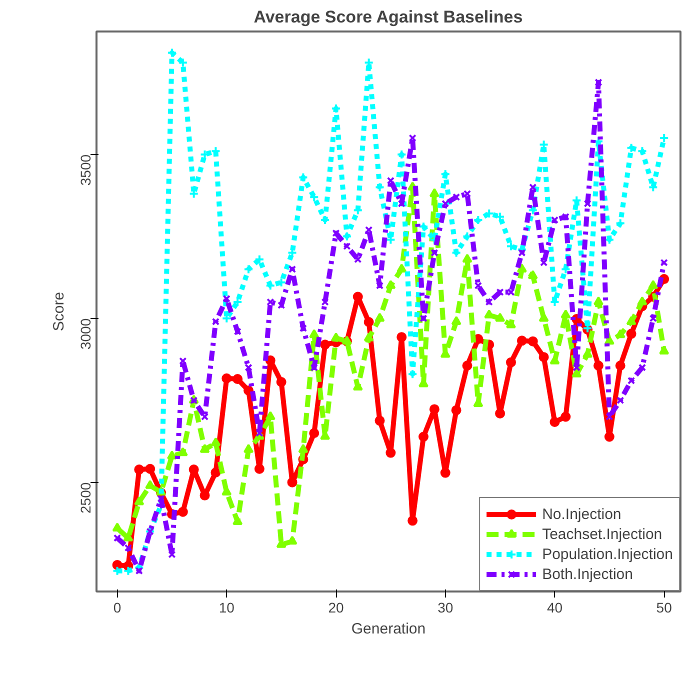 The image size is (682, 679). I want to click on legend-label: Both.Injection, so click(587, 574).